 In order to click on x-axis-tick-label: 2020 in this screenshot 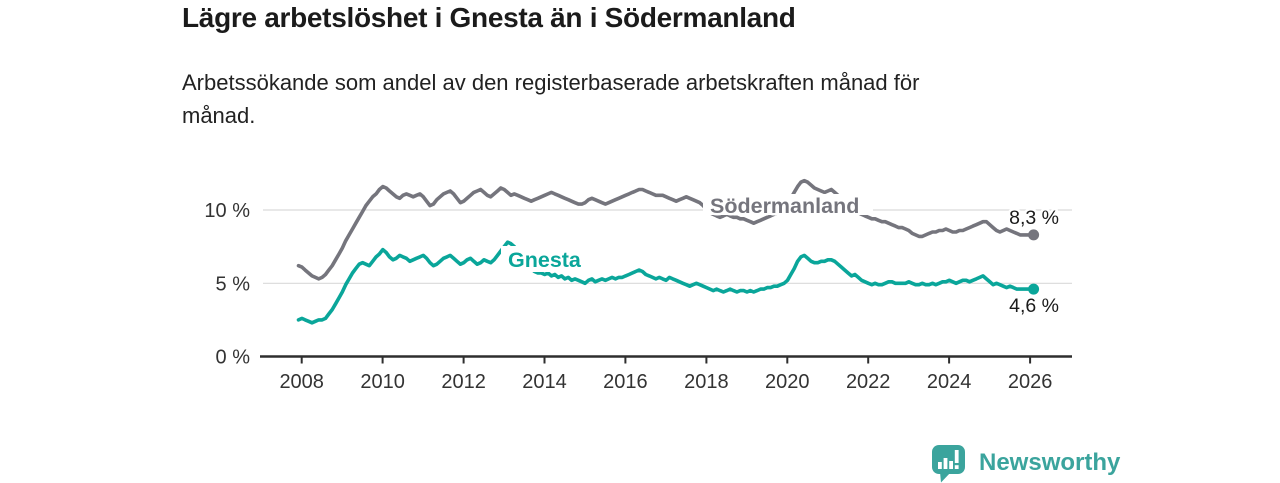, I will do `click(787, 382)`.